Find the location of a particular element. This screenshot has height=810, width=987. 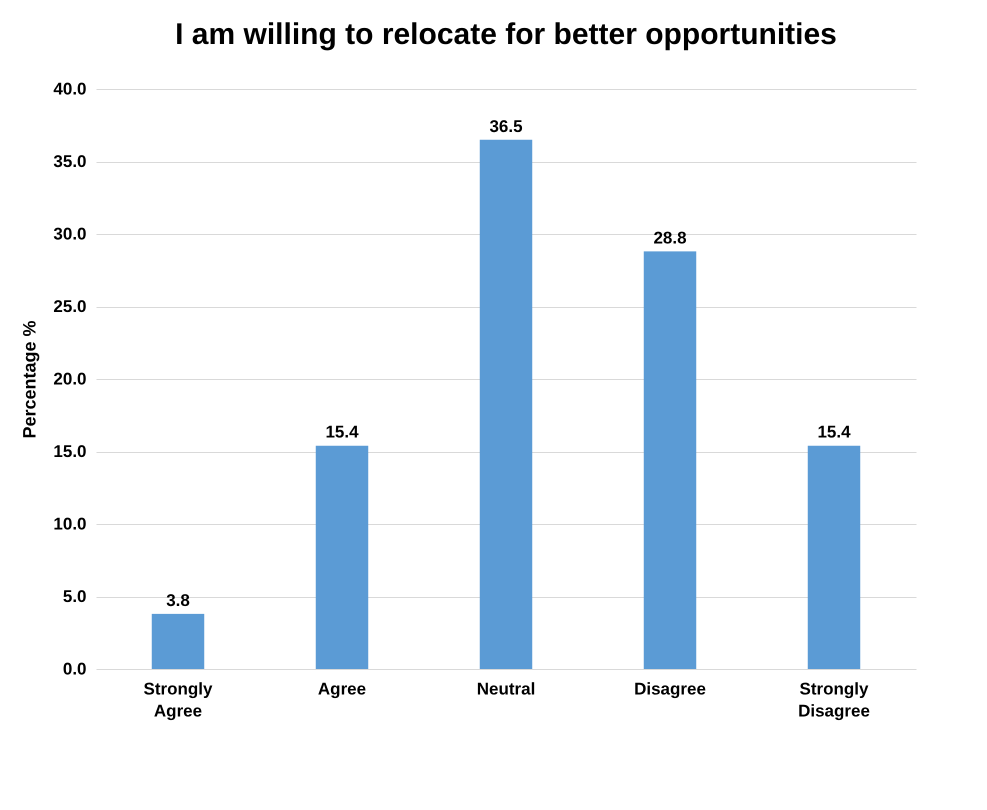

y-tick-label: 35.0 is located at coordinates (69, 161).